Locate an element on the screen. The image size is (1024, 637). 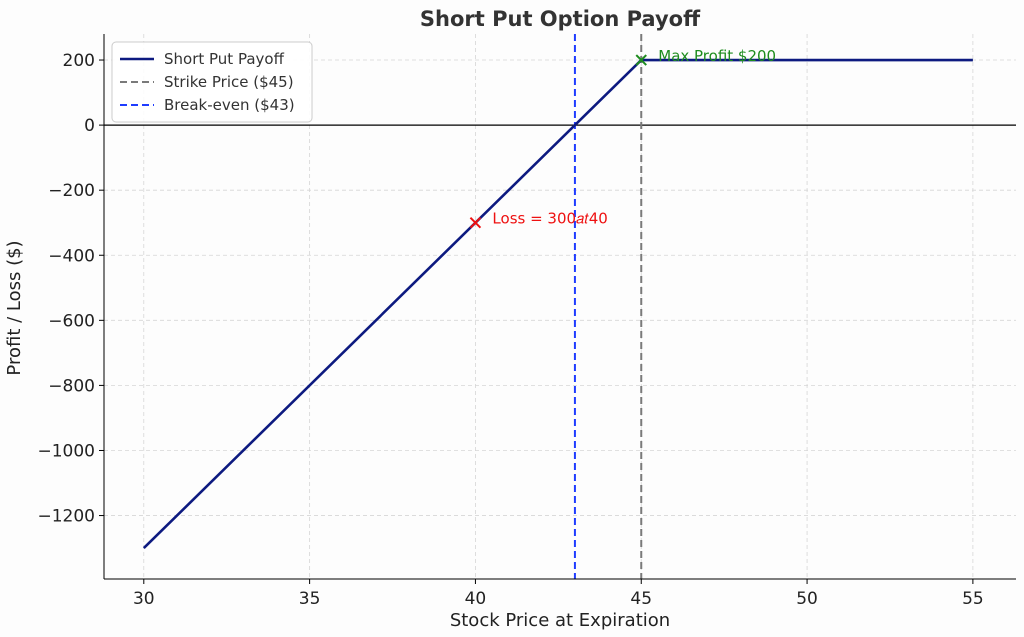
y-axis-label: Profit / Loss ($) is located at coordinates (14, 307).